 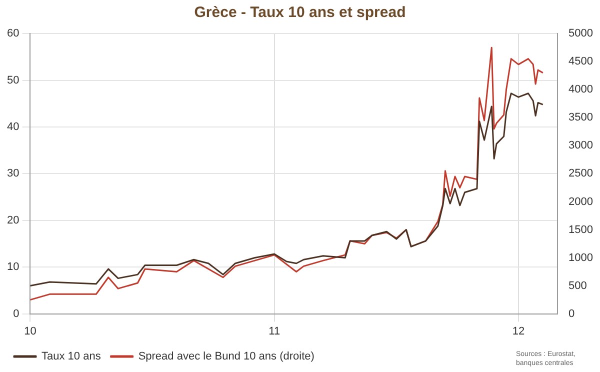 I want to click on y-tick-label: 40, so click(x=13, y=127).